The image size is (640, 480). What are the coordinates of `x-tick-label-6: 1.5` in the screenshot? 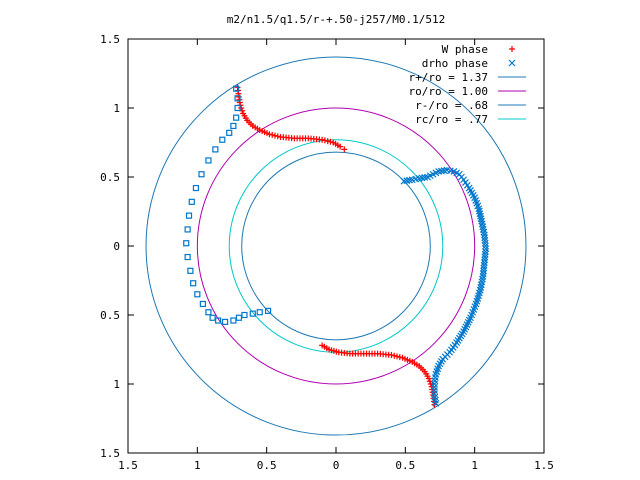 It's located at (544, 465).